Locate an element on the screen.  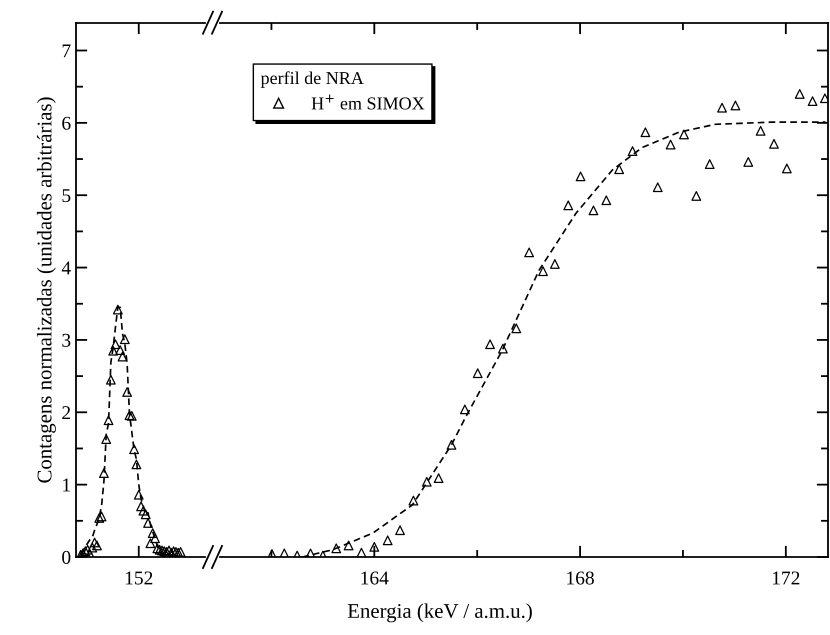
x-axis-title: Energia (keV / a.m.u.) is located at coordinates (440, 612).